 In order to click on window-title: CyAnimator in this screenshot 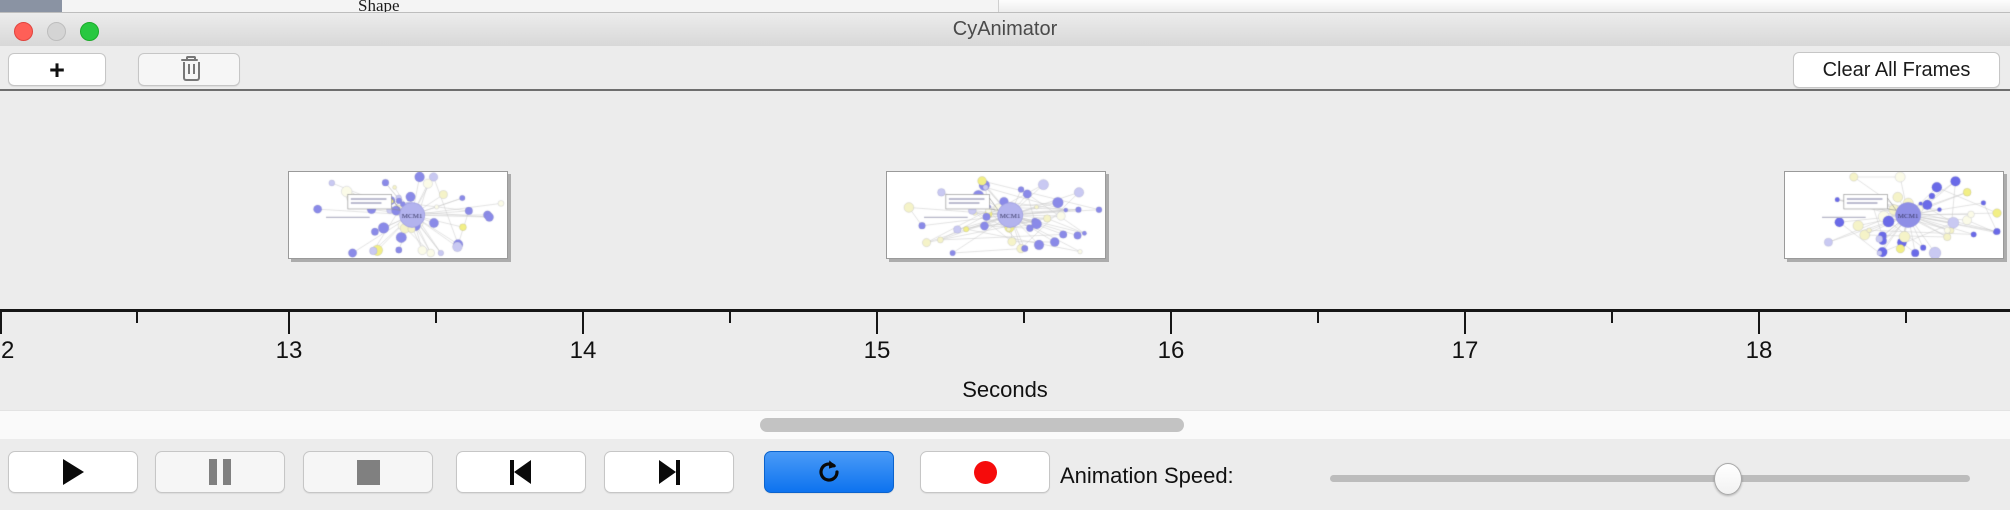, I will do `click(1005, 29)`.